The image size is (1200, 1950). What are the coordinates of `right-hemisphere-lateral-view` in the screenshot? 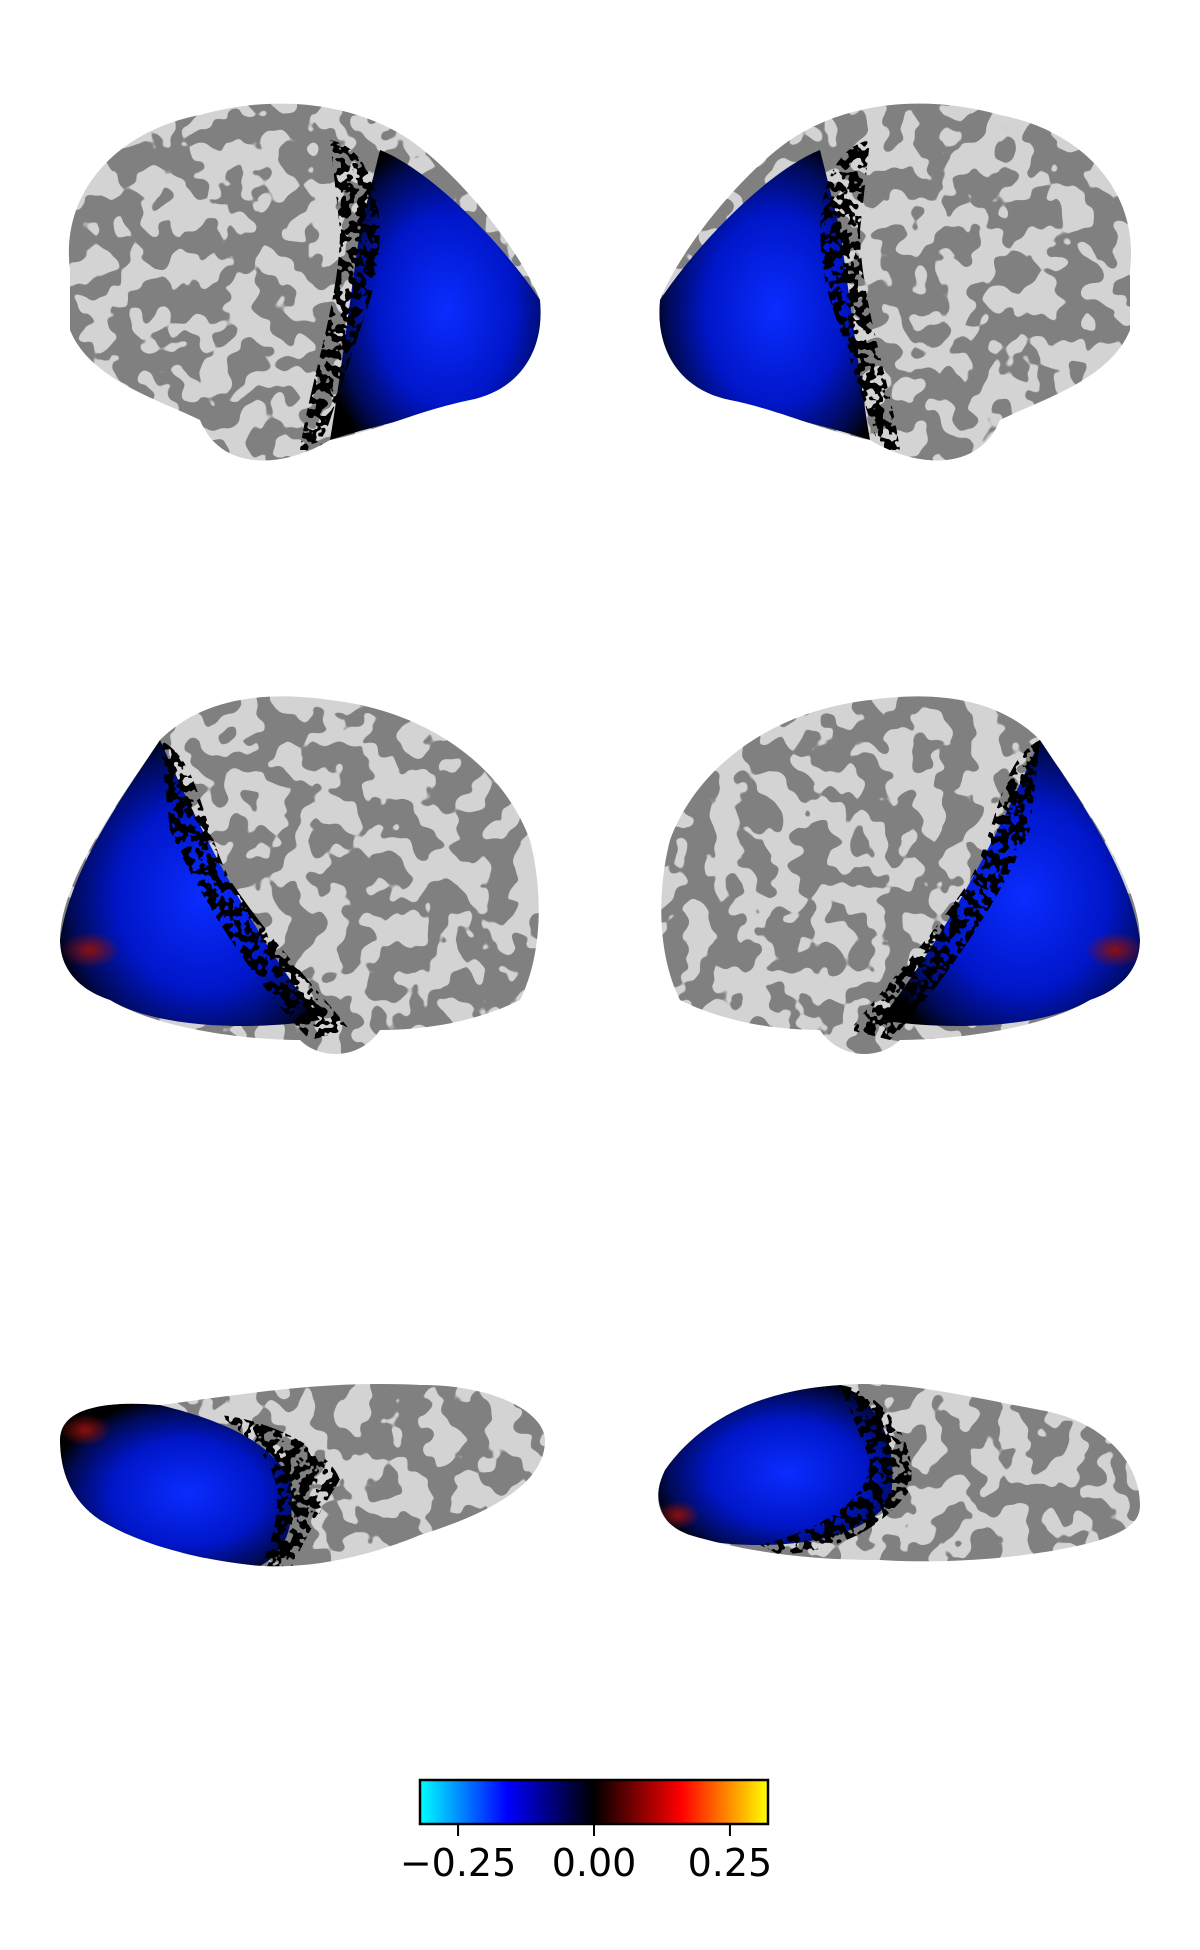 It's located at (895, 282).